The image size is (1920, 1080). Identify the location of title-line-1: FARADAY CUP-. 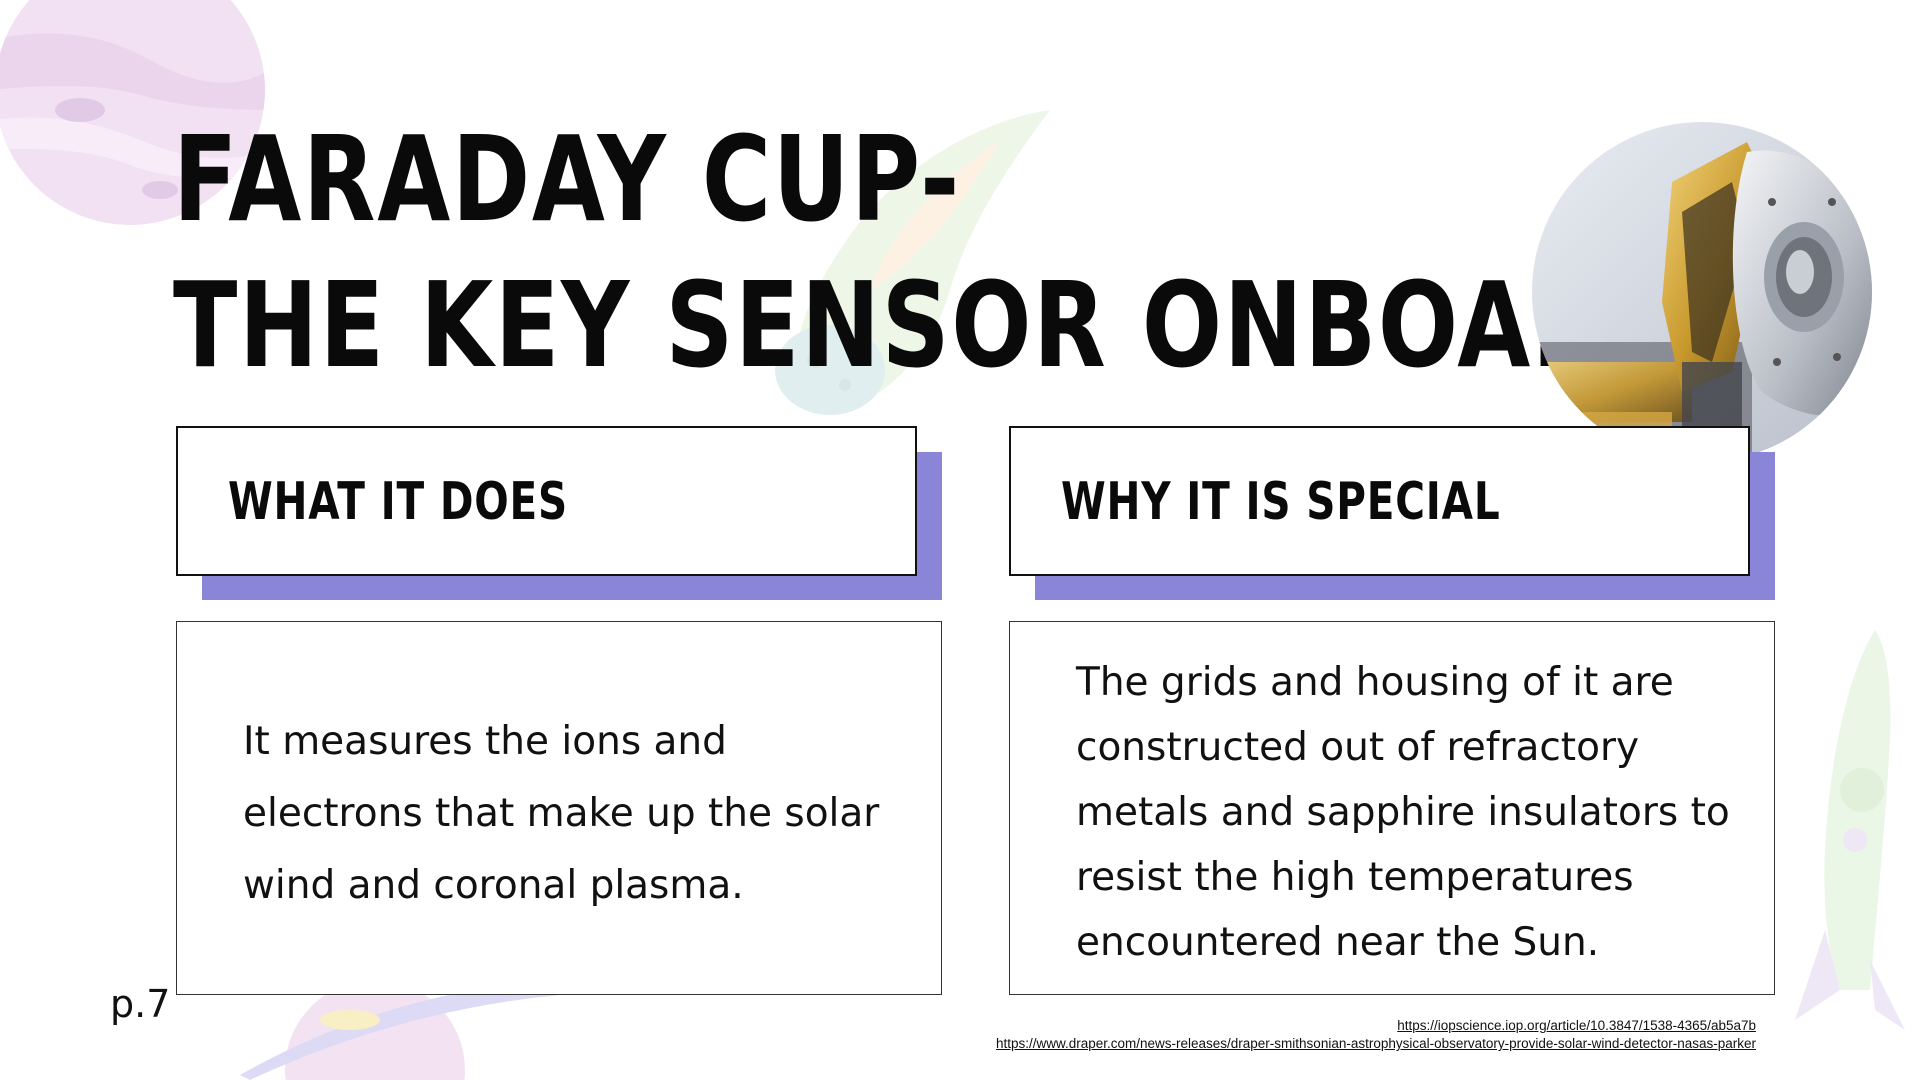
(567, 179).